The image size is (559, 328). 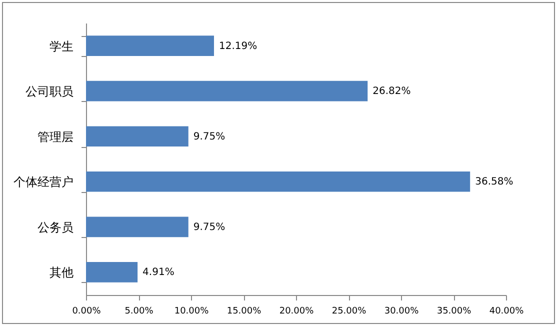 I want to click on x-tick-label: 20.00%, so click(x=296, y=311).